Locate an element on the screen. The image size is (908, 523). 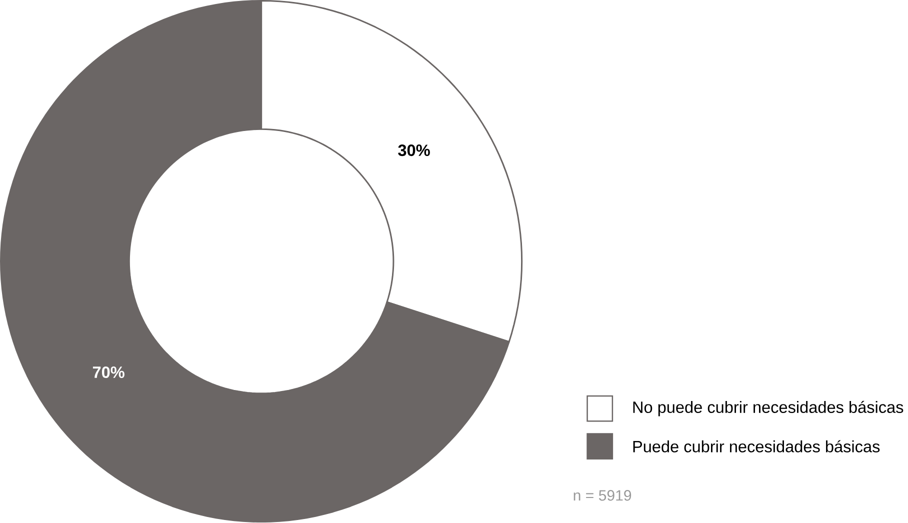
legend-label: Puede cubrir necesidades básicas is located at coordinates (756, 446).